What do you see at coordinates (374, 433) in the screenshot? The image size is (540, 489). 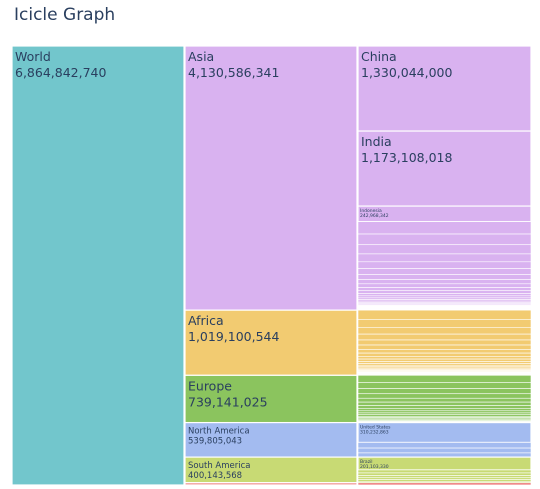 I see `country-value-united-states: 310,232,863` at bounding box center [374, 433].